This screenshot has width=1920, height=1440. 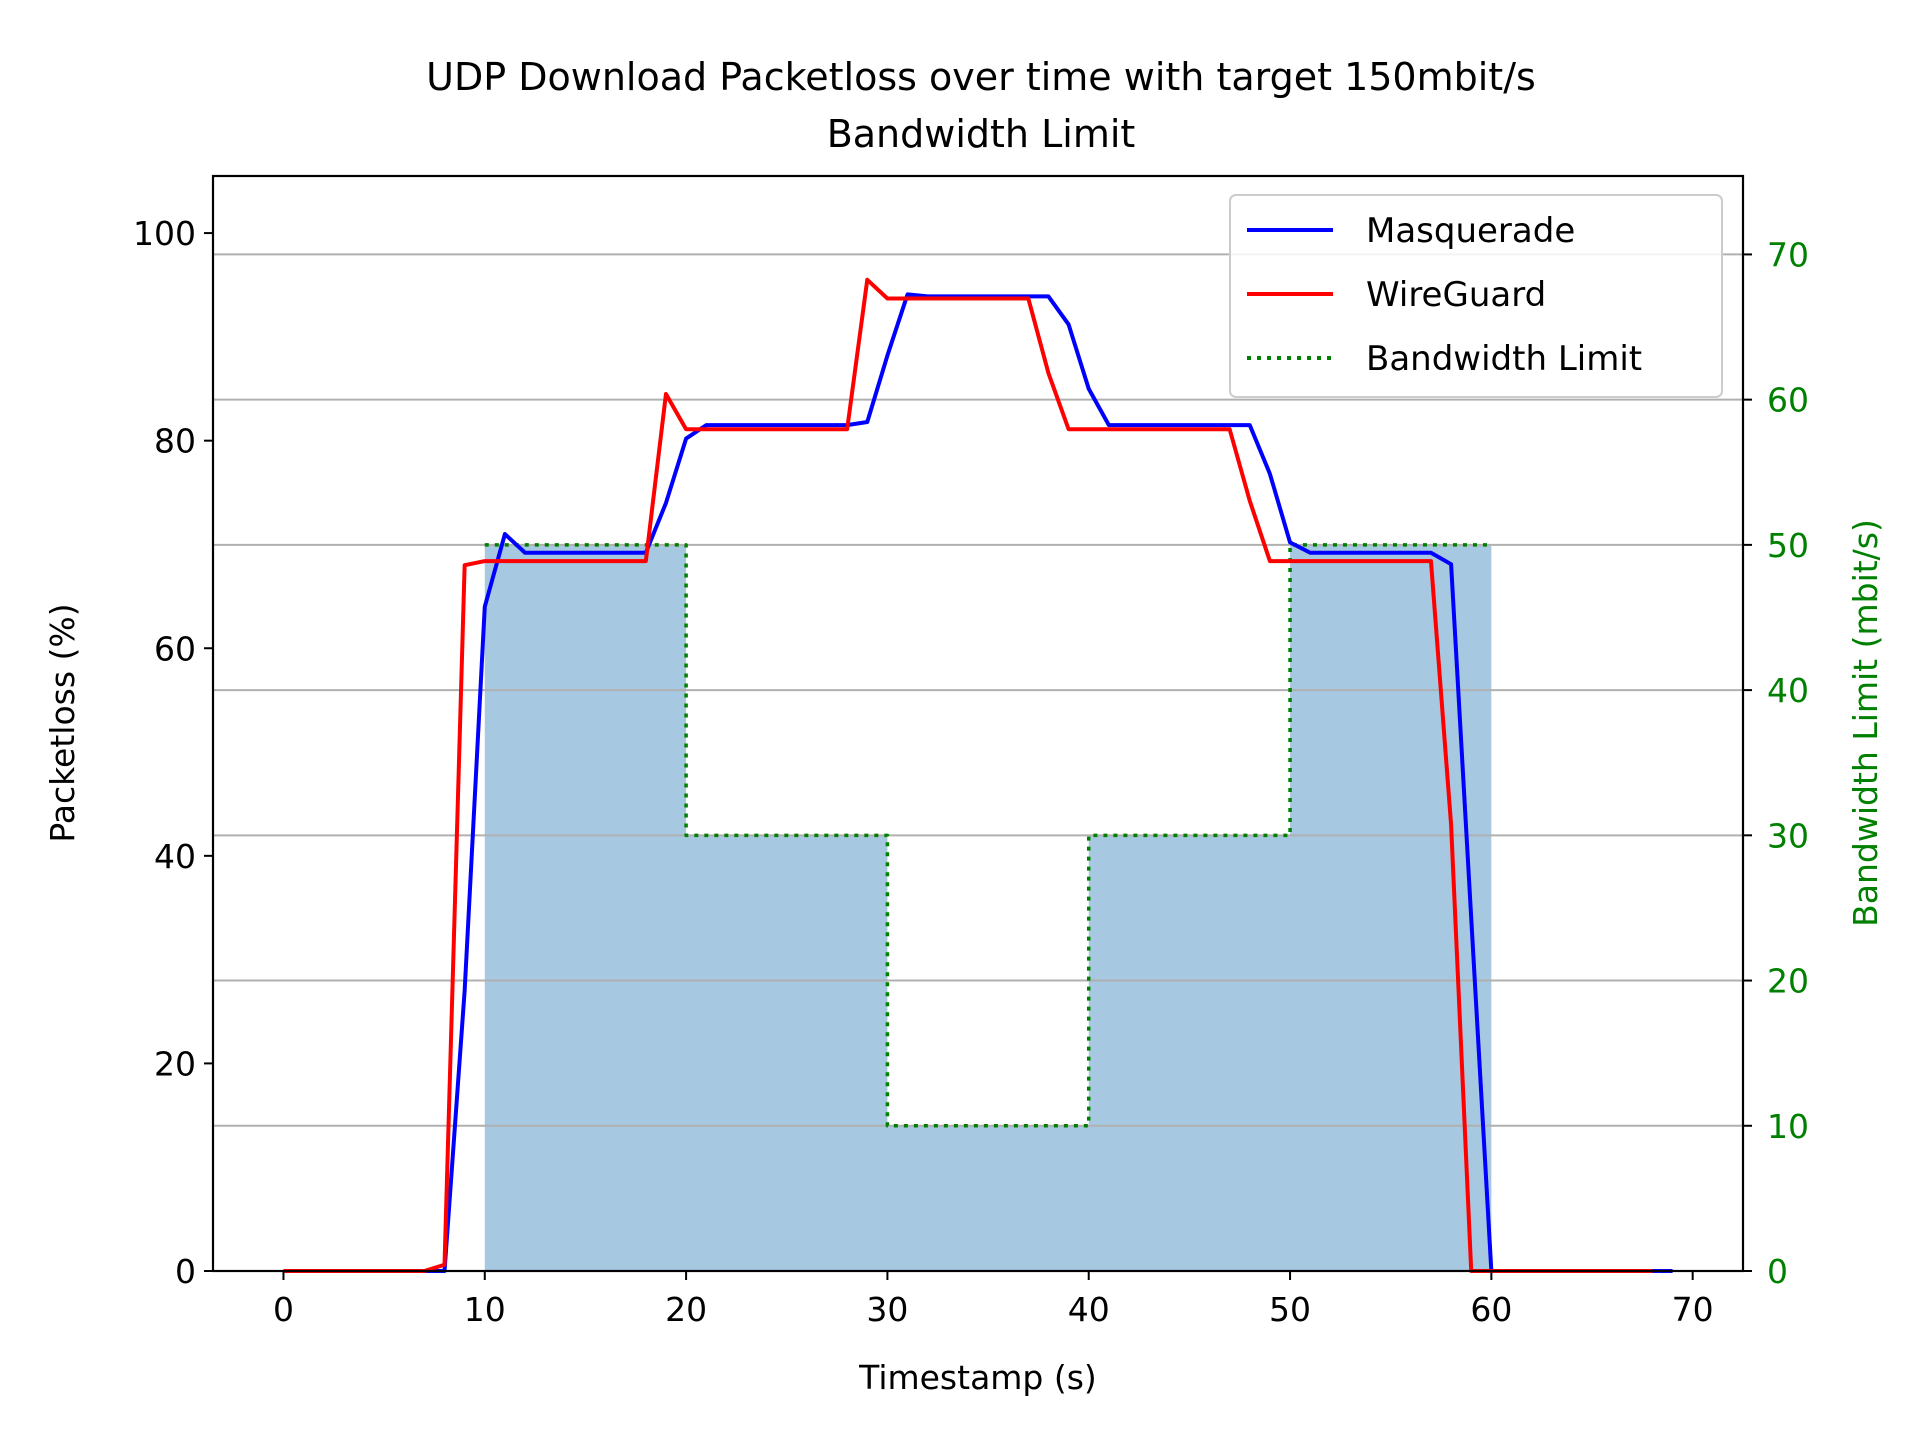 I want to click on x-tick-label: 0, so click(x=283, y=1309).